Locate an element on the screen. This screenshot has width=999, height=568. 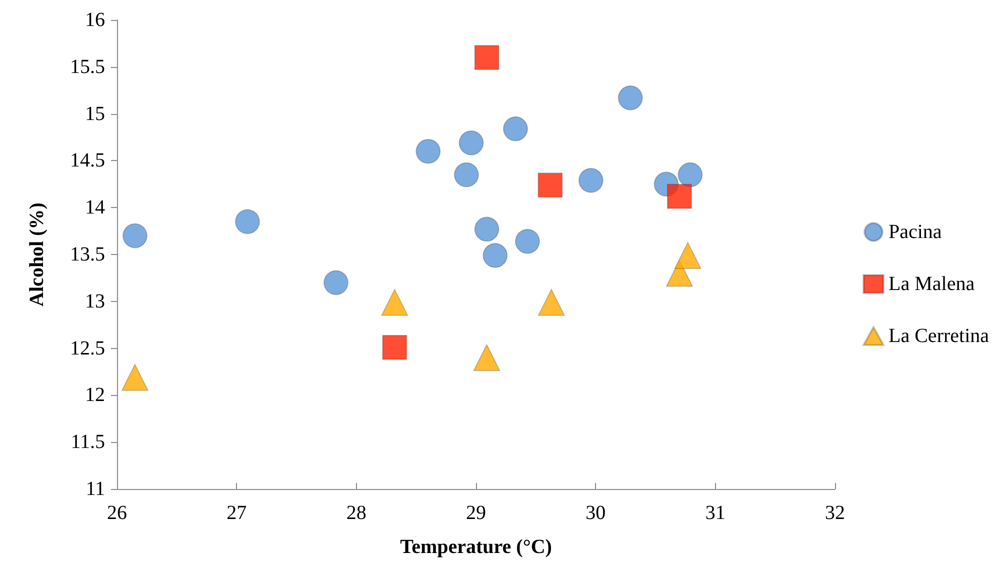
y-tick-label: 15.5 is located at coordinates (87, 67).